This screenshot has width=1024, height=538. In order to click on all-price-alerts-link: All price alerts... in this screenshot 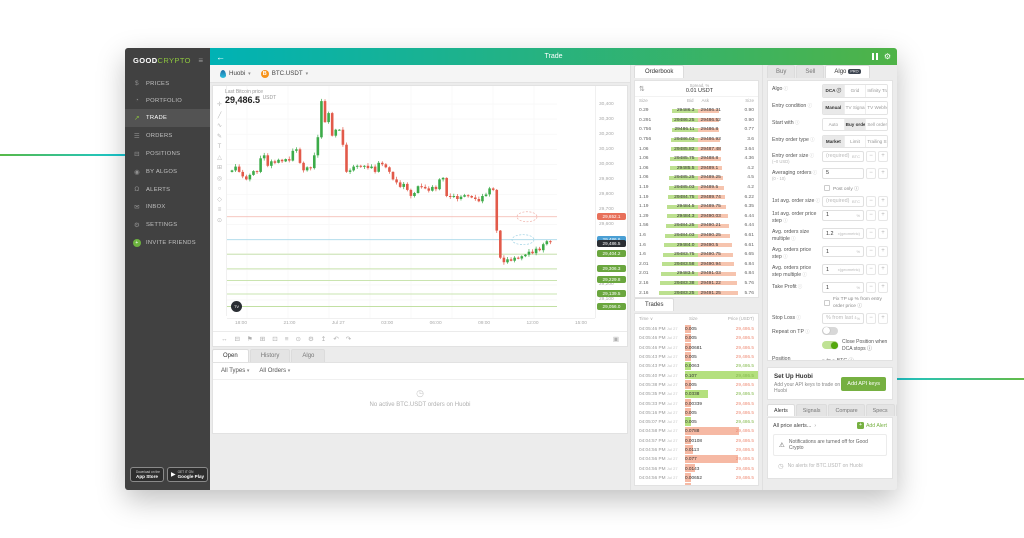, I will do `click(792, 425)`.